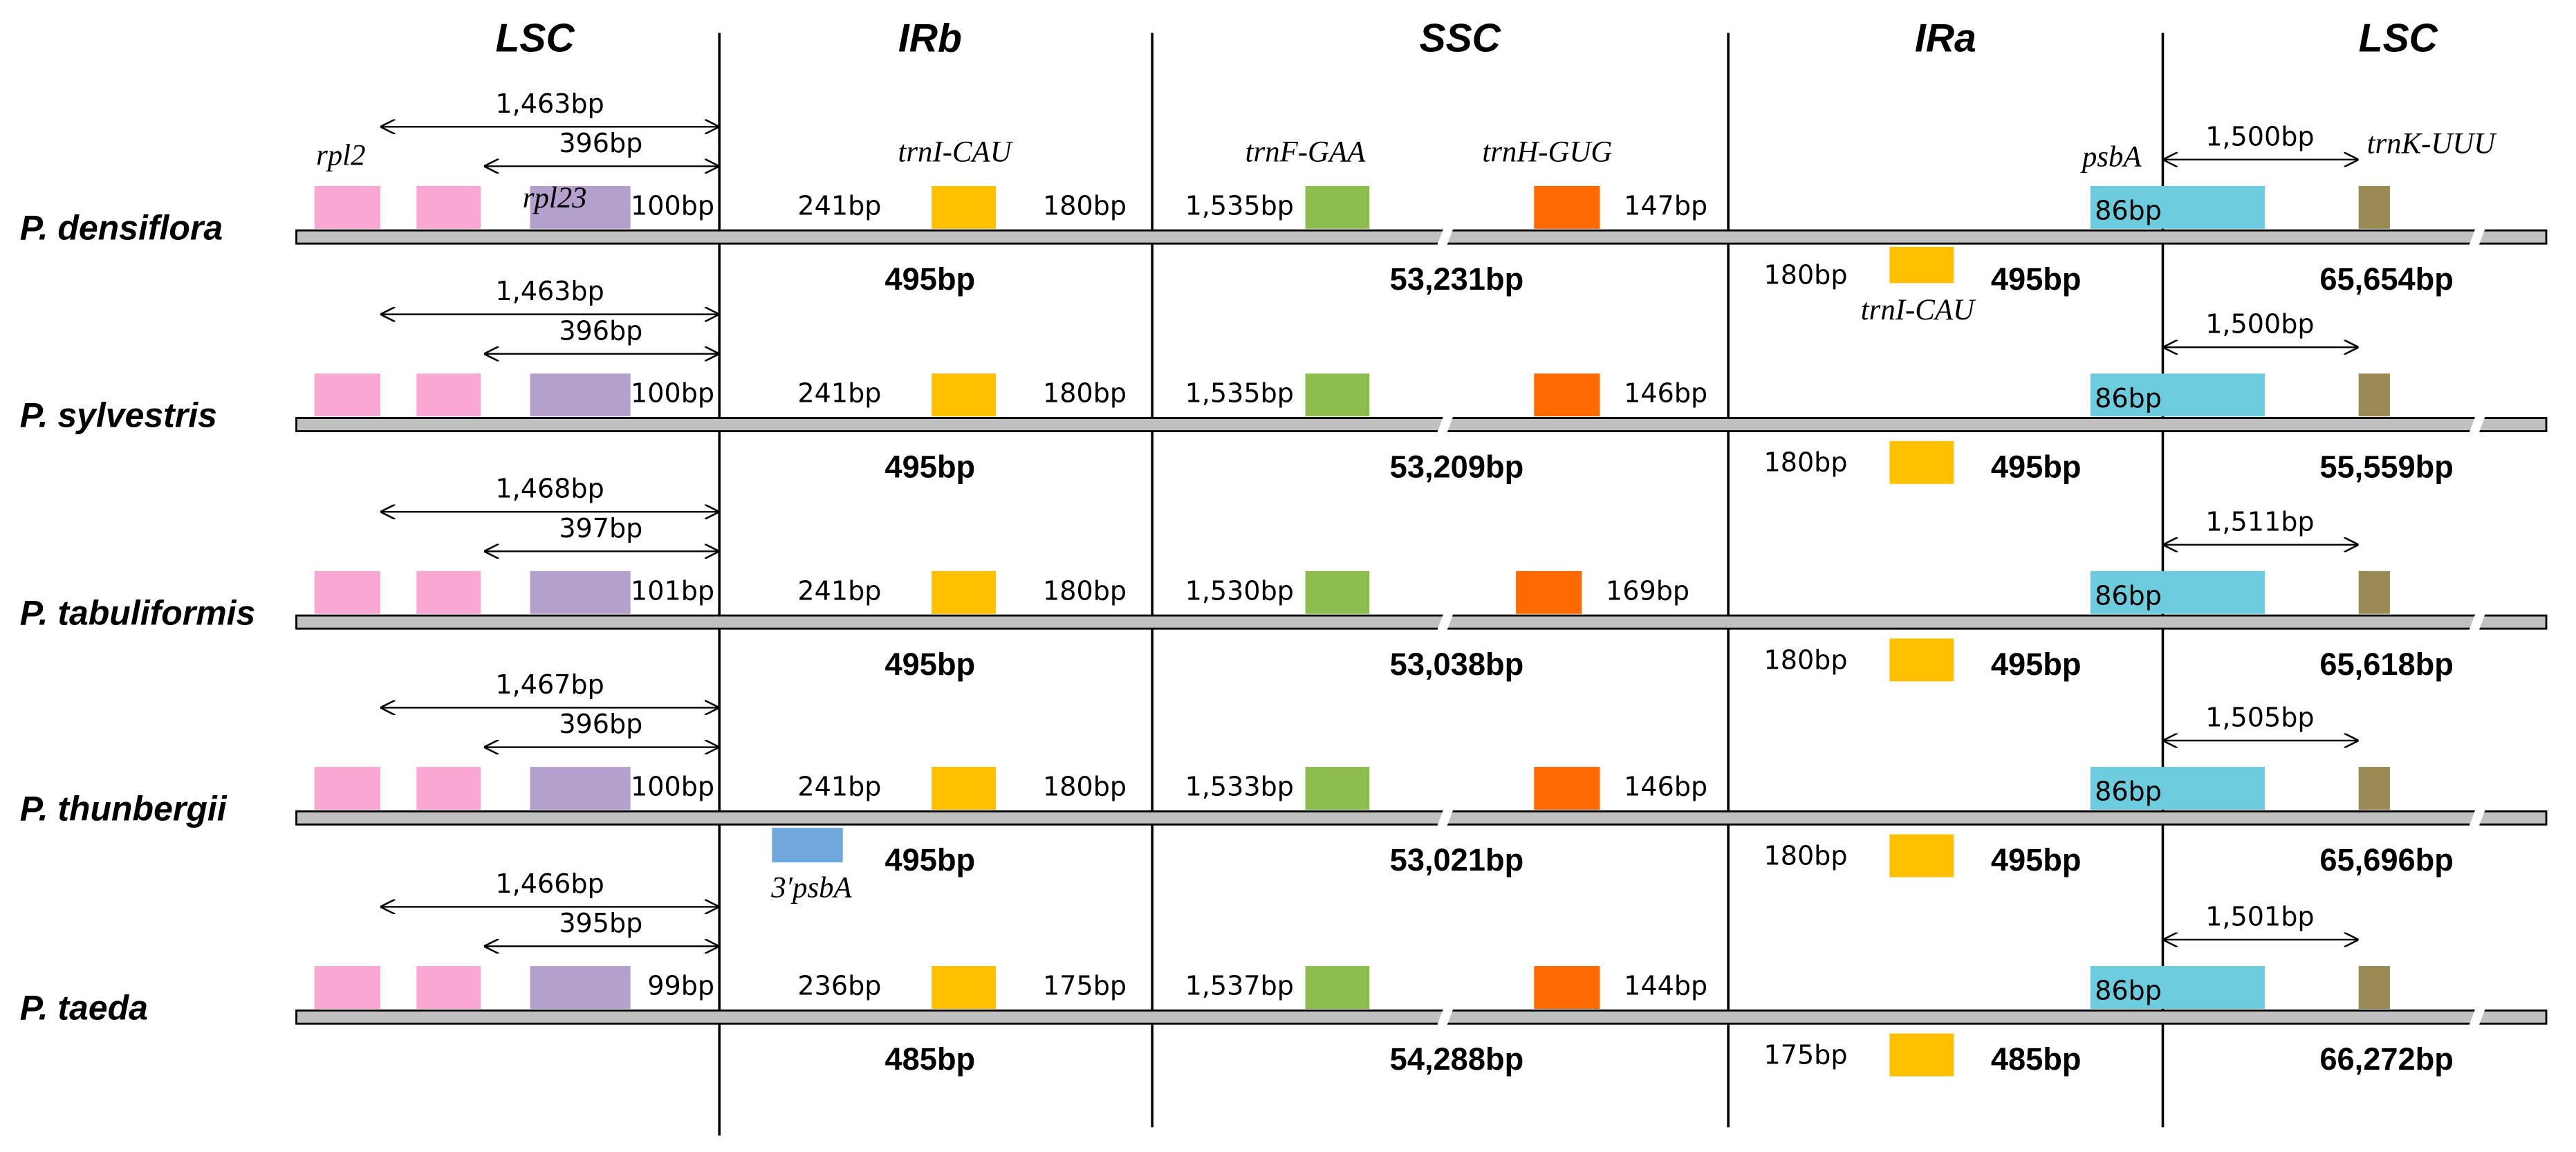 This screenshot has width=2576, height=1152. Describe the element at coordinates (138, 613) in the screenshot. I see `species-name: P. tabuliformis` at that location.